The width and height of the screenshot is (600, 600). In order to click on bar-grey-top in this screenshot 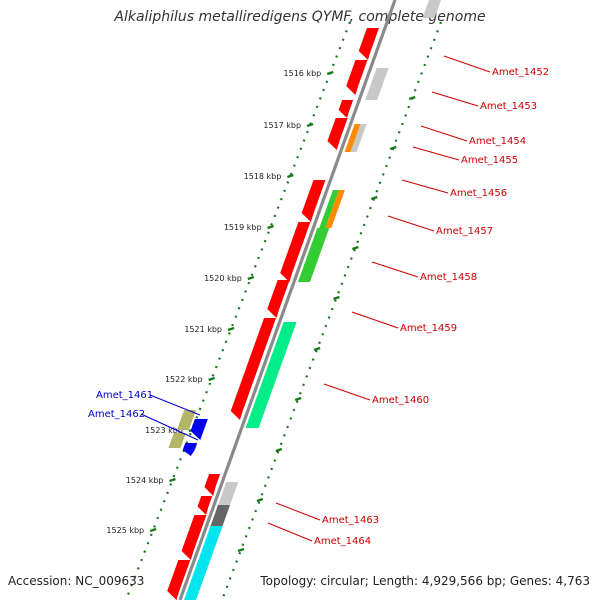, I will do `click(431, 9)`.